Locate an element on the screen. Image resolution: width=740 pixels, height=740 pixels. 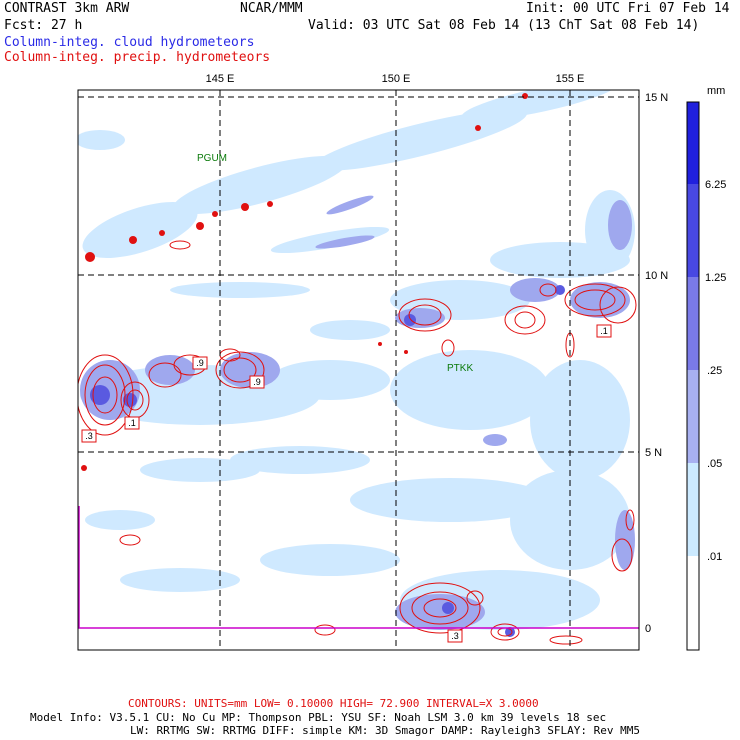
colorbar-tick: 1.25 is located at coordinates (715, 278).